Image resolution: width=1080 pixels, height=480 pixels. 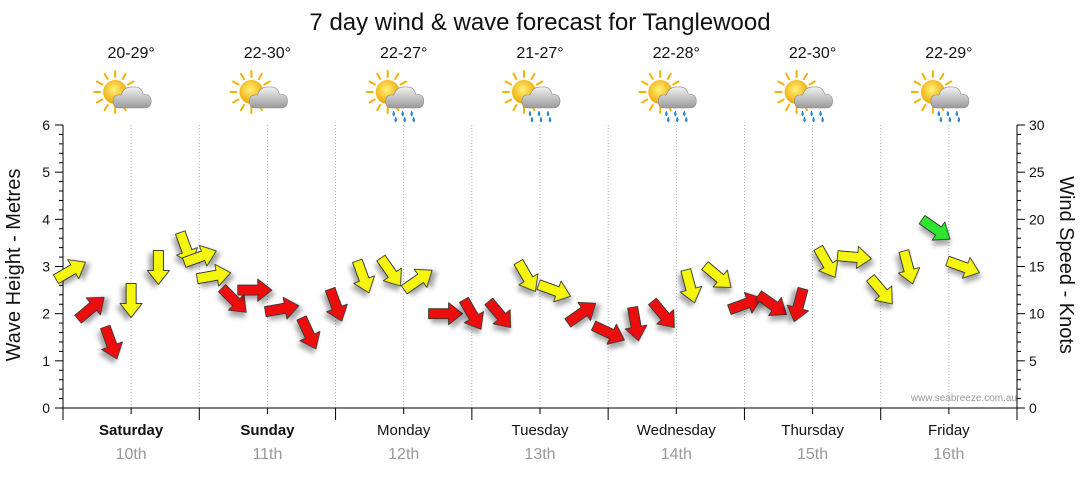 I want to click on y-tick-label-left: 4, so click(x=46, y=219).